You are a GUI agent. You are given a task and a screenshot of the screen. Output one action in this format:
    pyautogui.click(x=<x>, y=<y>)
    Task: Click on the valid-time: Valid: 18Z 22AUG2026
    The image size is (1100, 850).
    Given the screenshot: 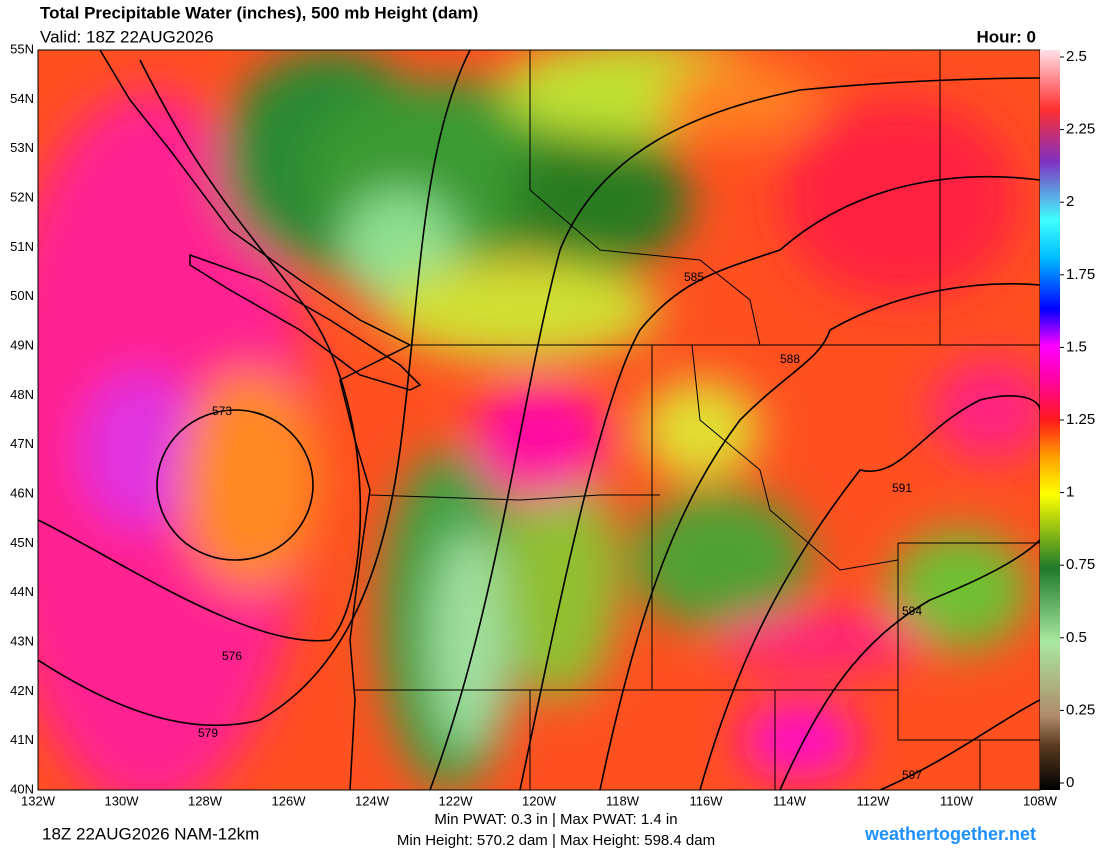 What is the action you would take?
    pyautogui.click(x=127, y=36)
    